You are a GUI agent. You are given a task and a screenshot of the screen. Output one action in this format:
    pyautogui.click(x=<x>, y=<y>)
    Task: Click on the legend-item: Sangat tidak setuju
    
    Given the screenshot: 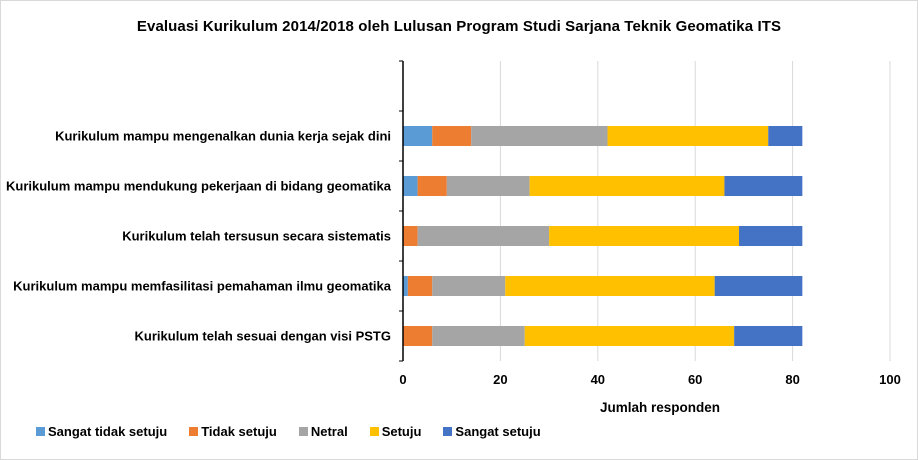 What is the action you would take?
    pyautogui.click(x=101, y=431)
    